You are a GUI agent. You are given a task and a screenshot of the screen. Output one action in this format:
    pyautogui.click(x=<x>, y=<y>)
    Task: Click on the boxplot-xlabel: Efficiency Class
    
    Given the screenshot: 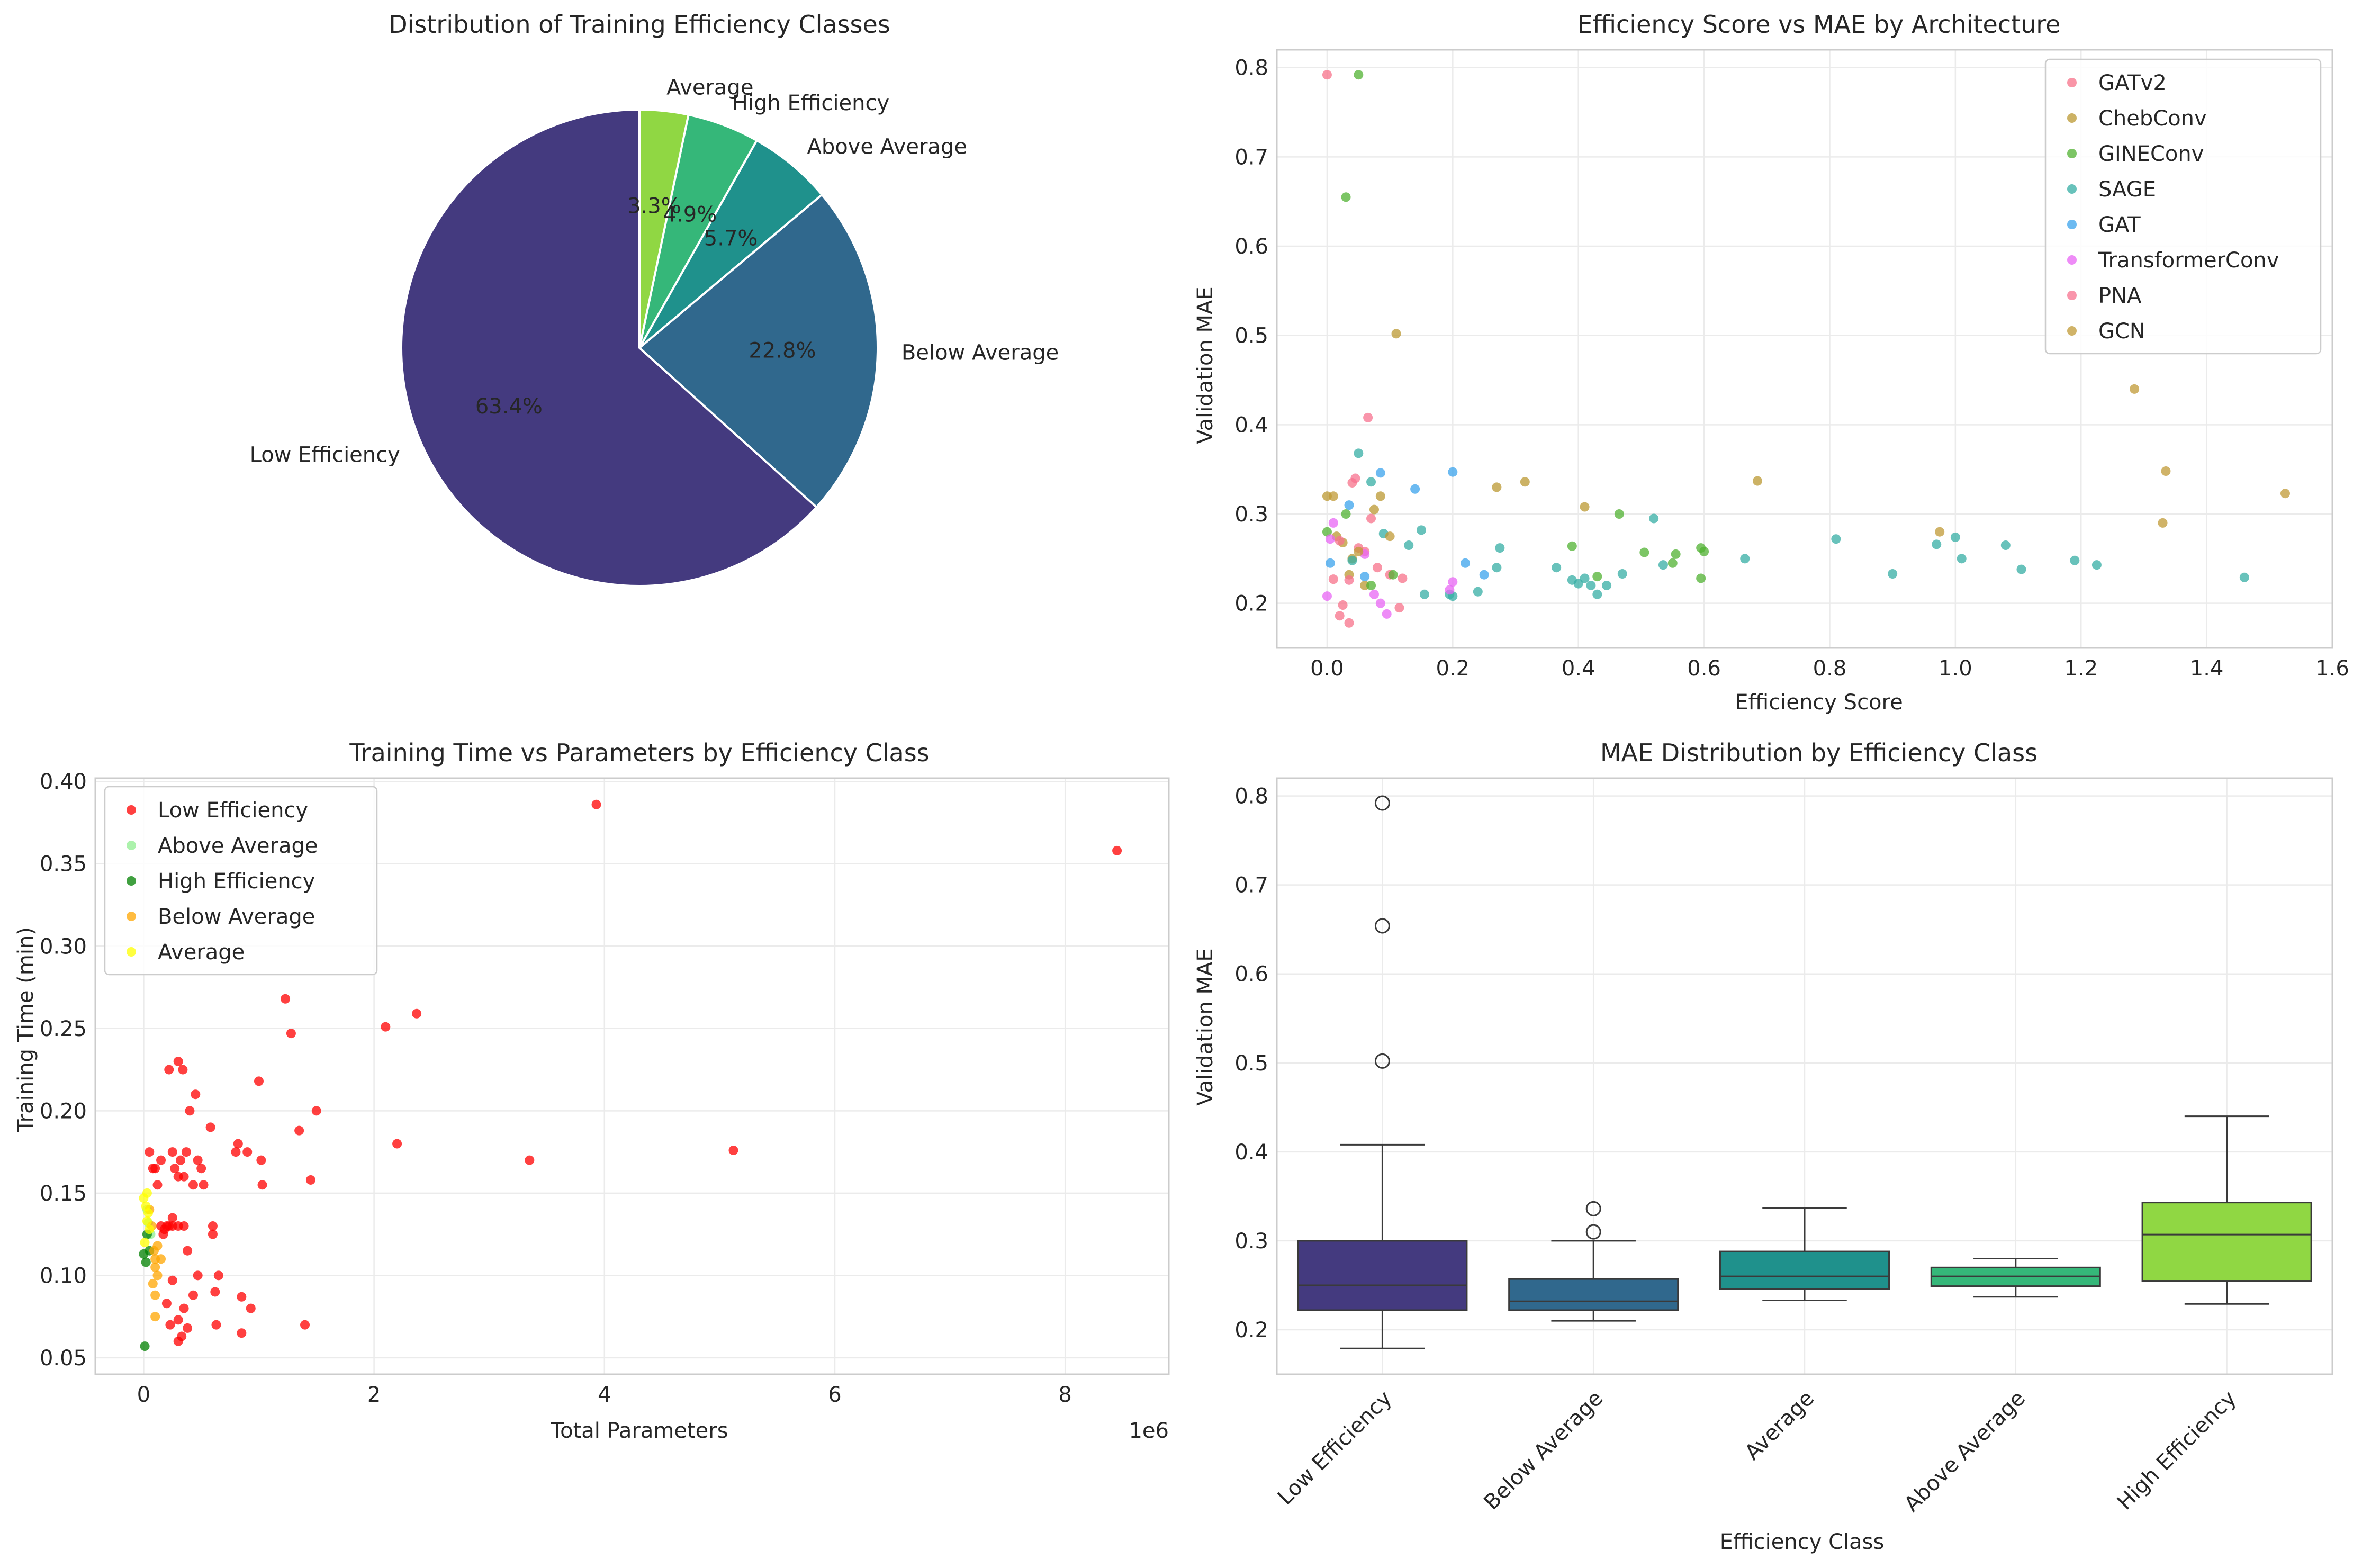 What is the action you would take?
    pyautogui.click(x=1802, y=1542)
    